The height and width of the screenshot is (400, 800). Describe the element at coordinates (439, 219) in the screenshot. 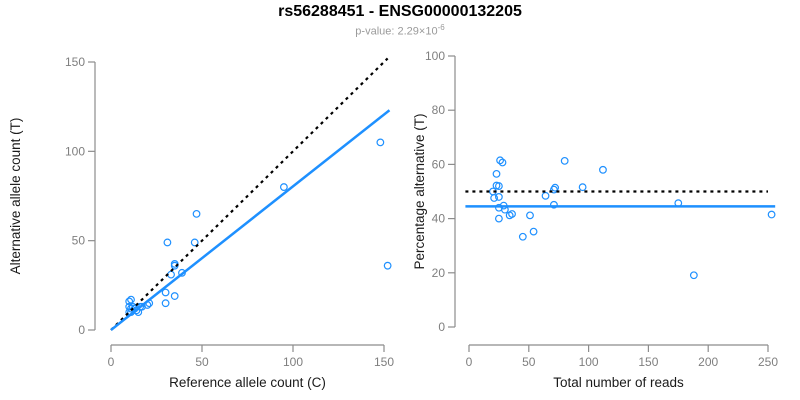

I see `y-tick-label: 40` at that location.